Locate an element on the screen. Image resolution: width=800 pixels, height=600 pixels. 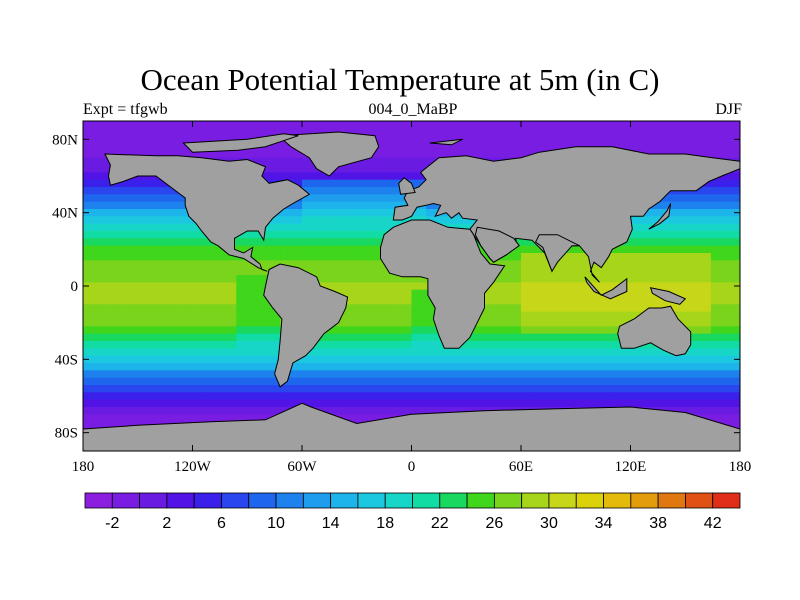
colorbar-label: 22 is located at coordinates (440, 523).